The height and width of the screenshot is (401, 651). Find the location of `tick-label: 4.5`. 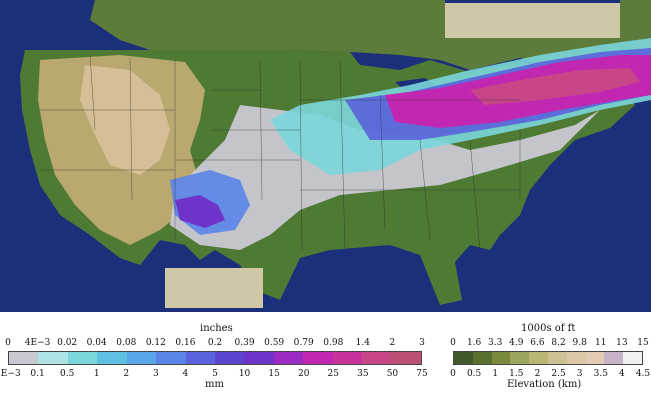

tick-label: 4.5 is located at coordinates (643, 374).